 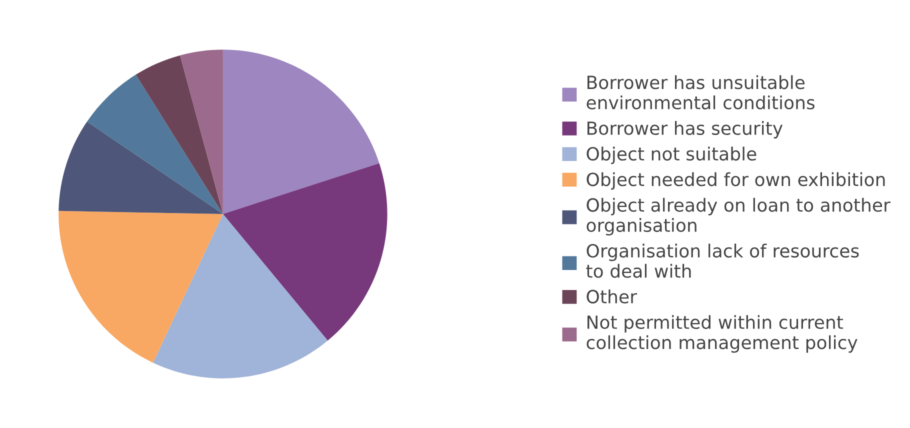 What do you see at coordinates (722, 261) in the screenshot?
I see `legend-label: Organisation lack of resources to deal with` at bounding box center [722, 261].